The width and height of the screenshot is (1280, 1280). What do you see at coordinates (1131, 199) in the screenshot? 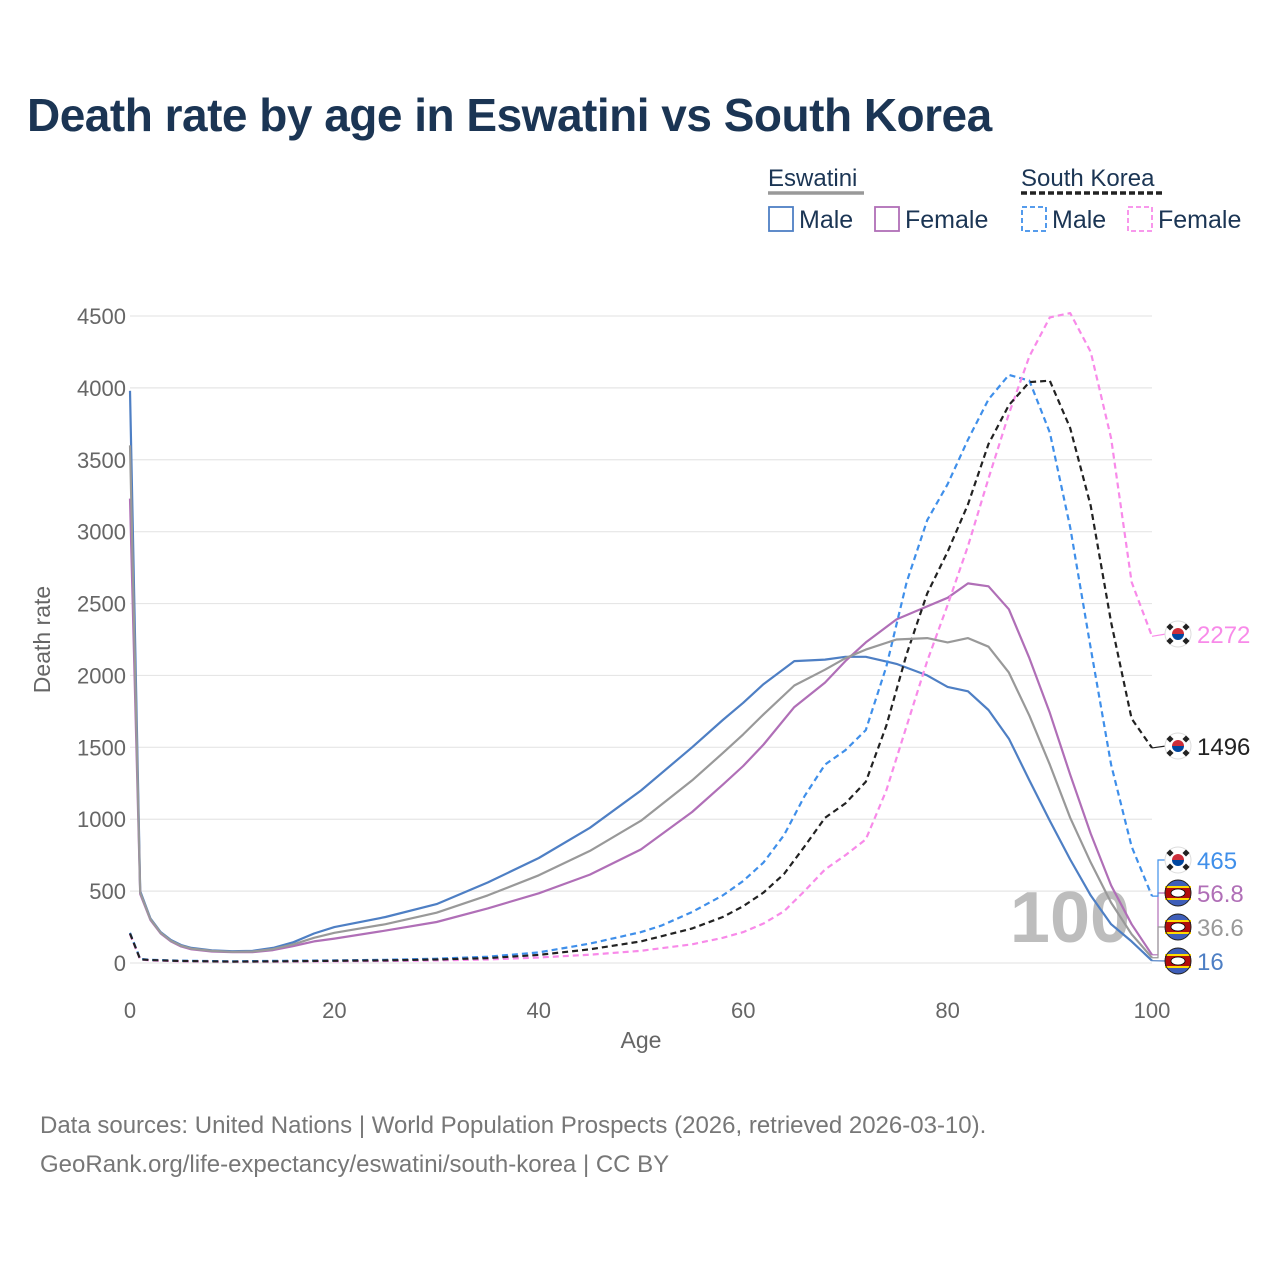
I see `legend-group-south-korea: South Korea Male Female` at bounding box center [1131, 199].